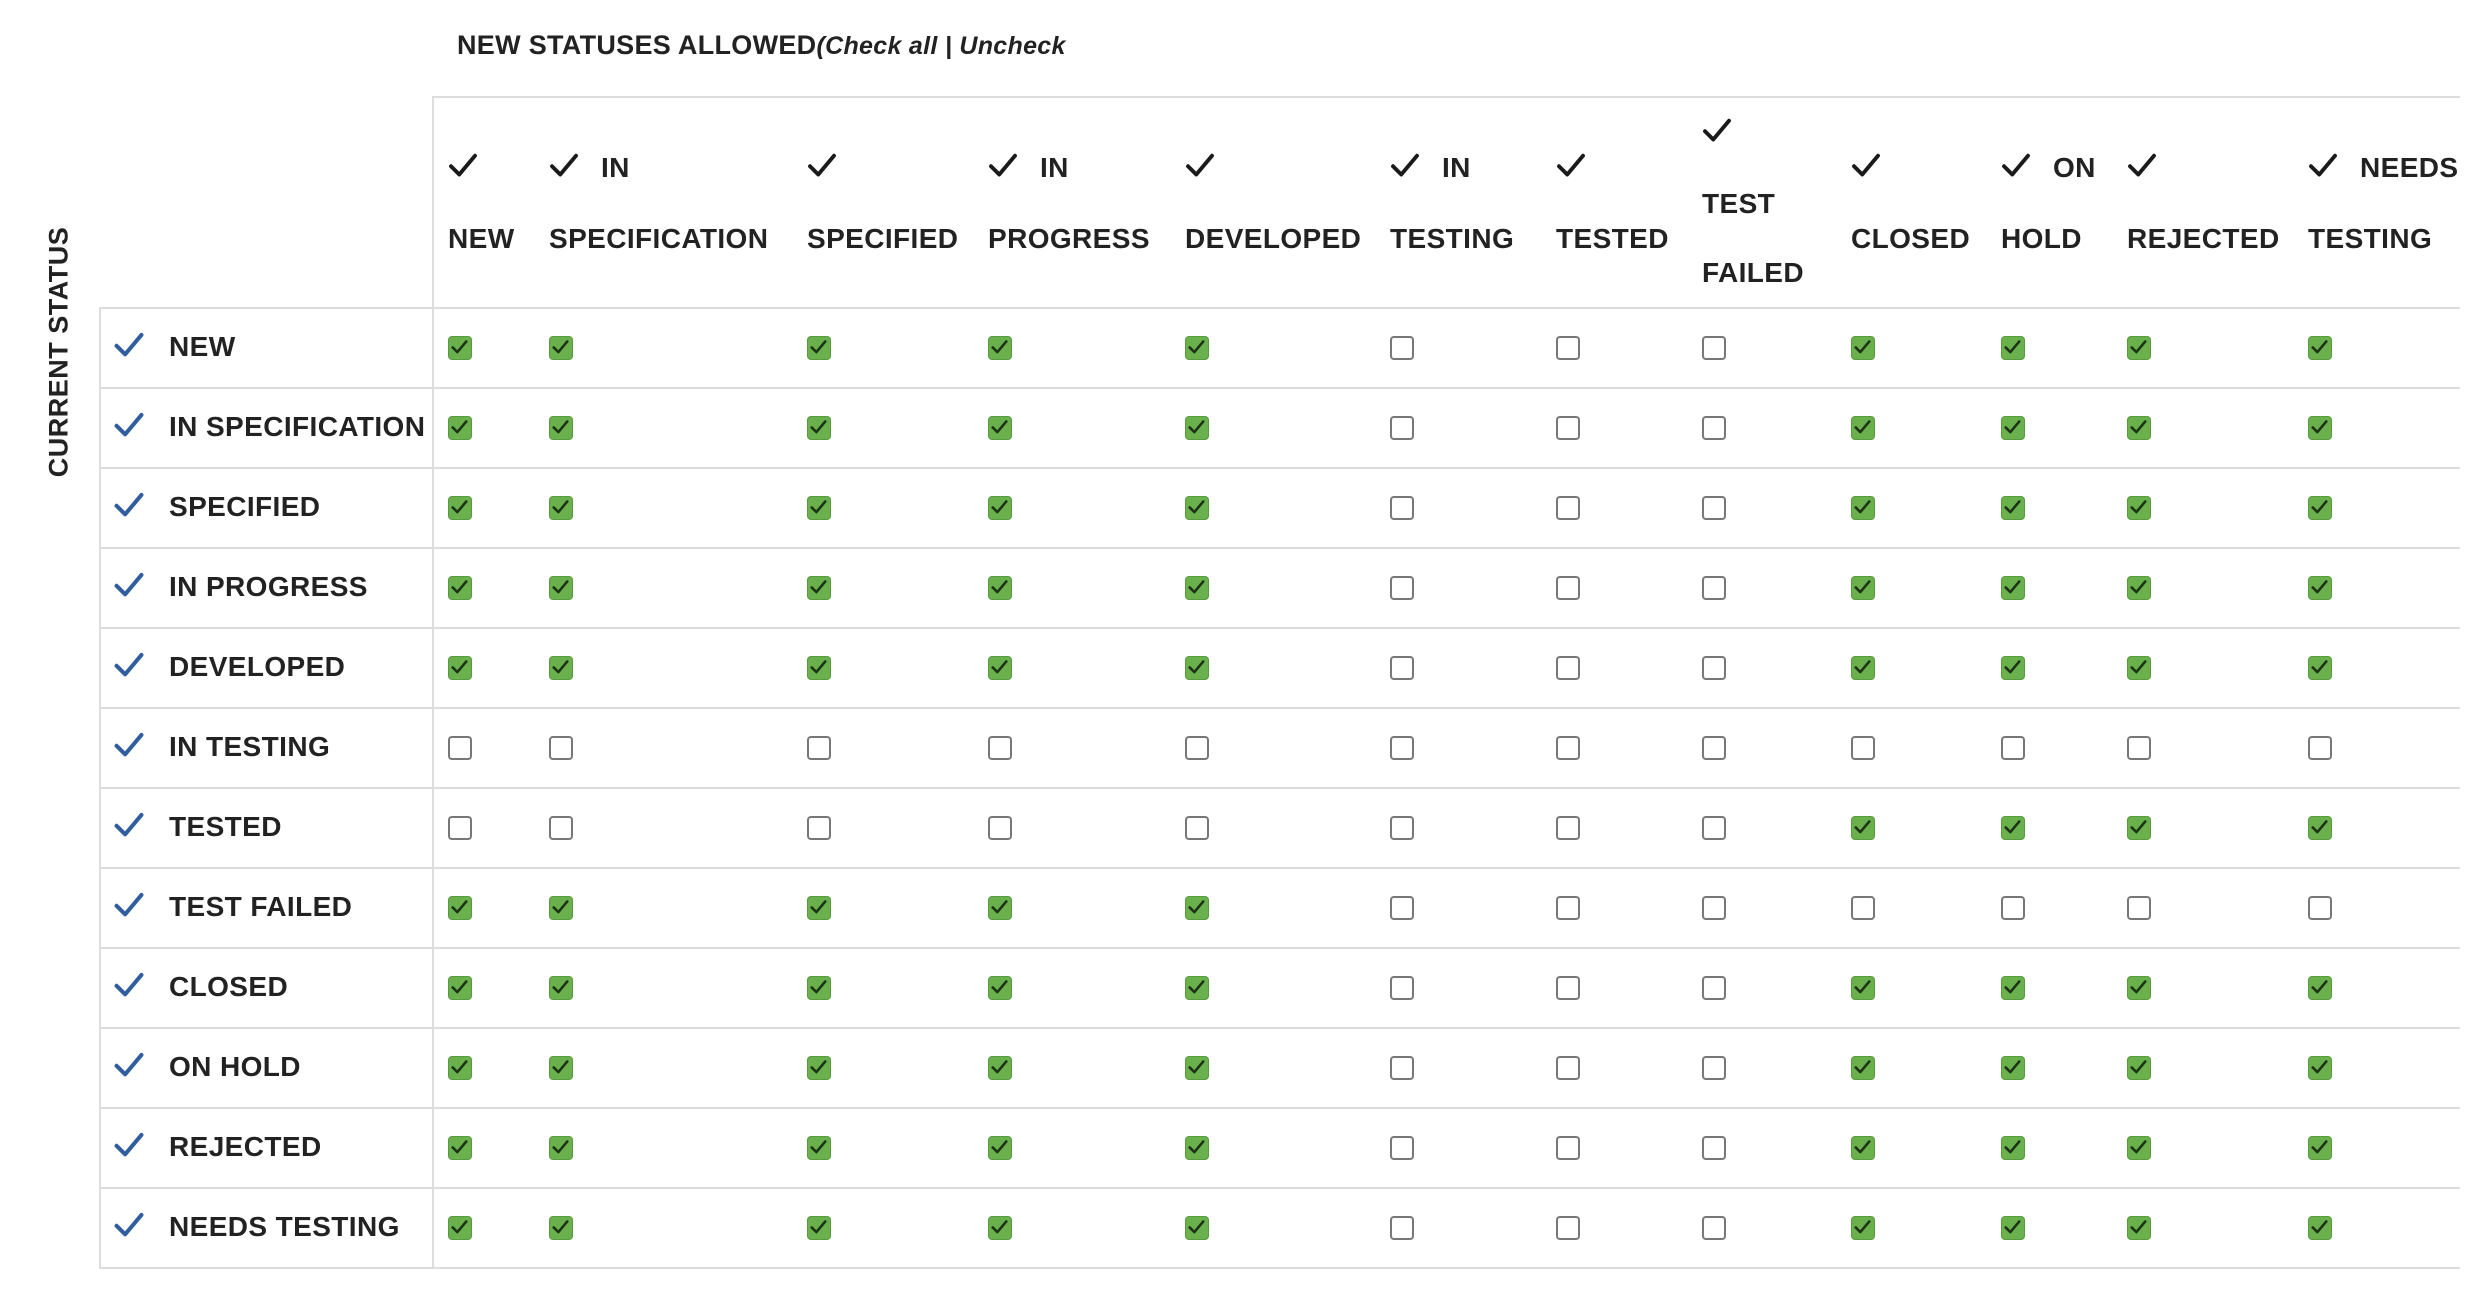  I want to click on check-toggle: (Check all | Uncheck, so click(941, 46).